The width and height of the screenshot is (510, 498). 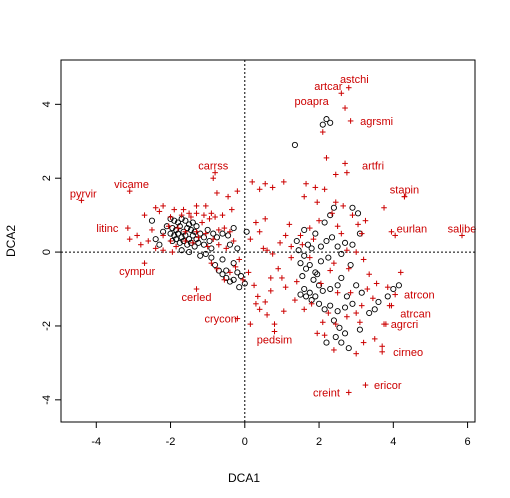 I want to click on species-point-artcar, so click(x=341, y=93).